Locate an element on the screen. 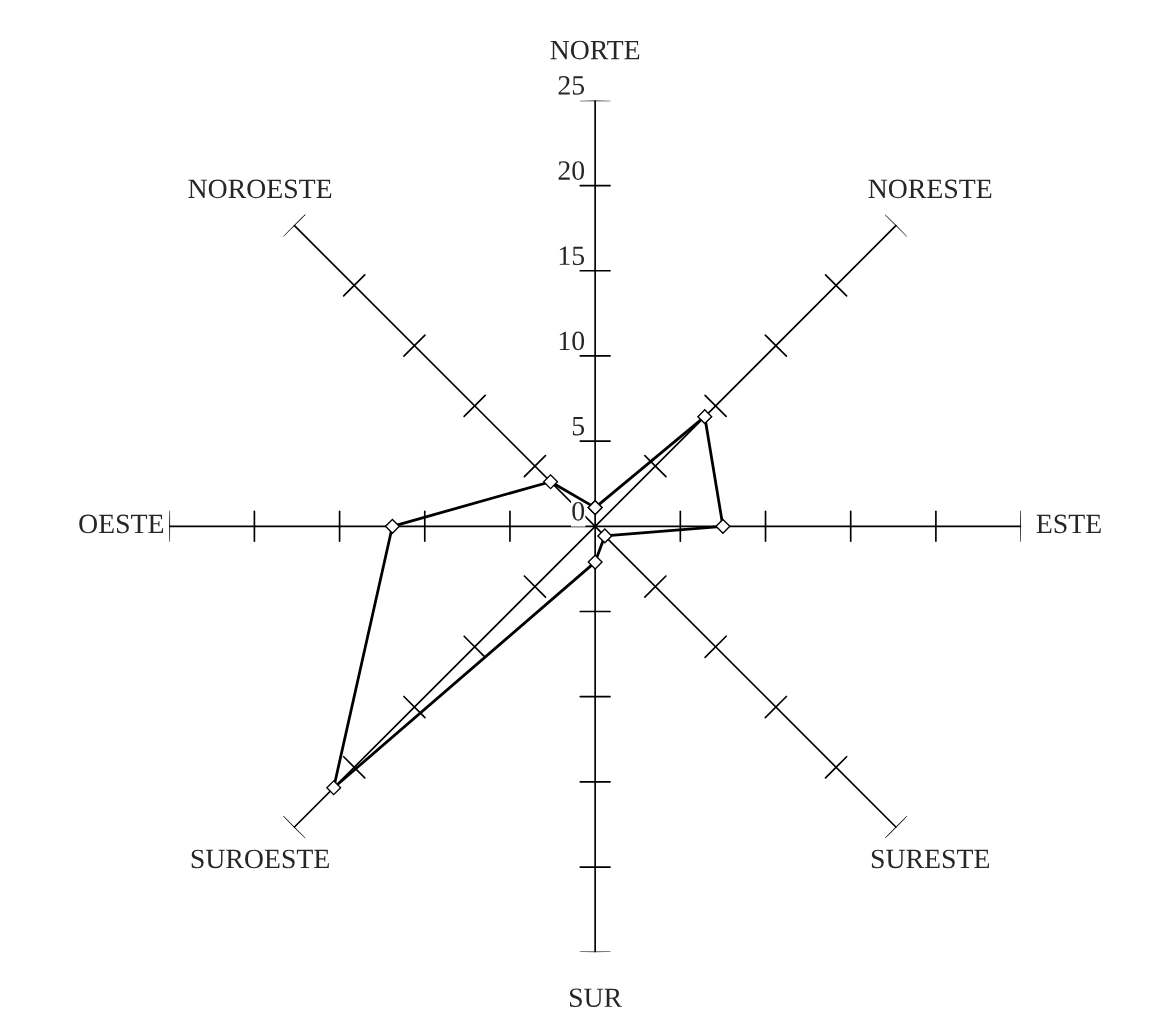  spoke-label: OESTE is located at coordinates (121, 524).